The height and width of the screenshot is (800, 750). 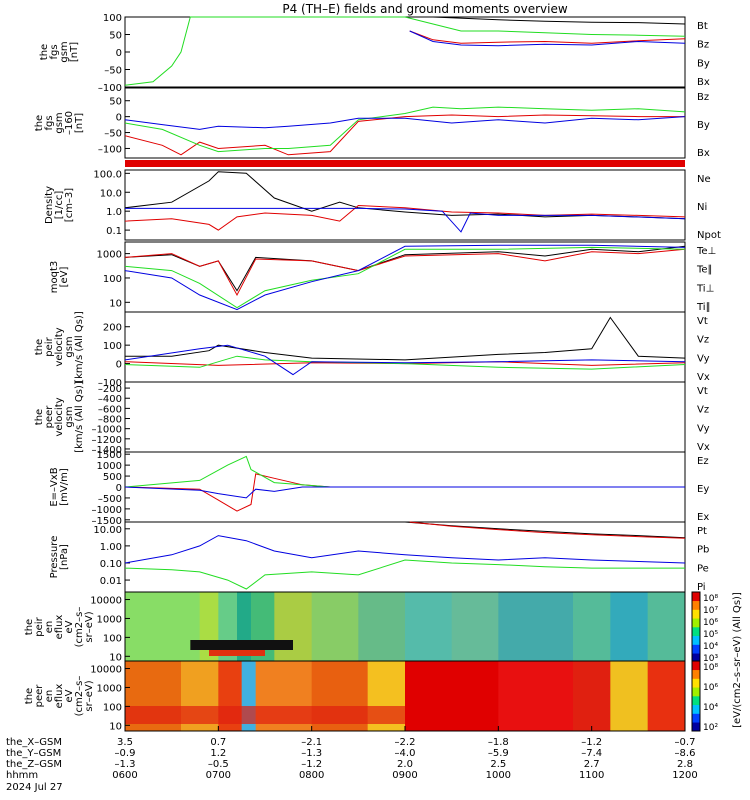 What do you see at coordinates (59, 205) in the screenshot?
I see `y-axis-label: [1/cc]` at bounding box center [59, 205].